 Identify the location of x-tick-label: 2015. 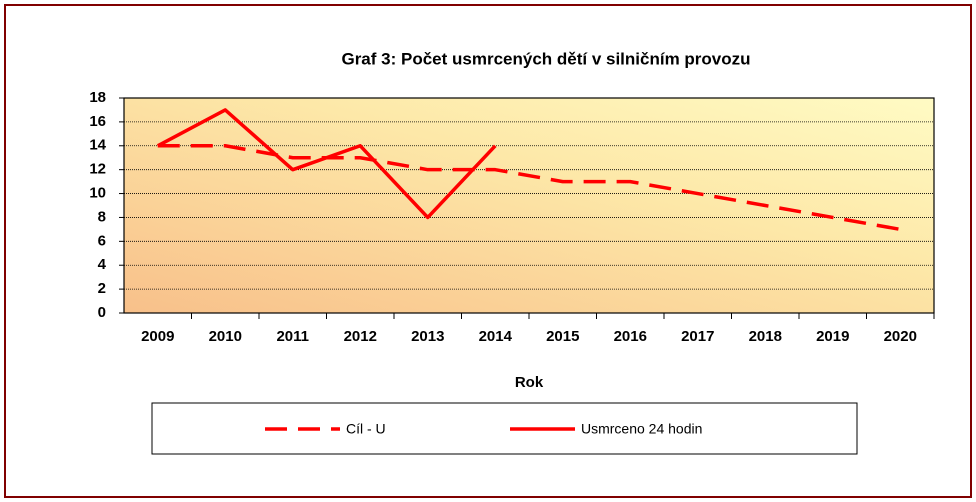
(562, 336).